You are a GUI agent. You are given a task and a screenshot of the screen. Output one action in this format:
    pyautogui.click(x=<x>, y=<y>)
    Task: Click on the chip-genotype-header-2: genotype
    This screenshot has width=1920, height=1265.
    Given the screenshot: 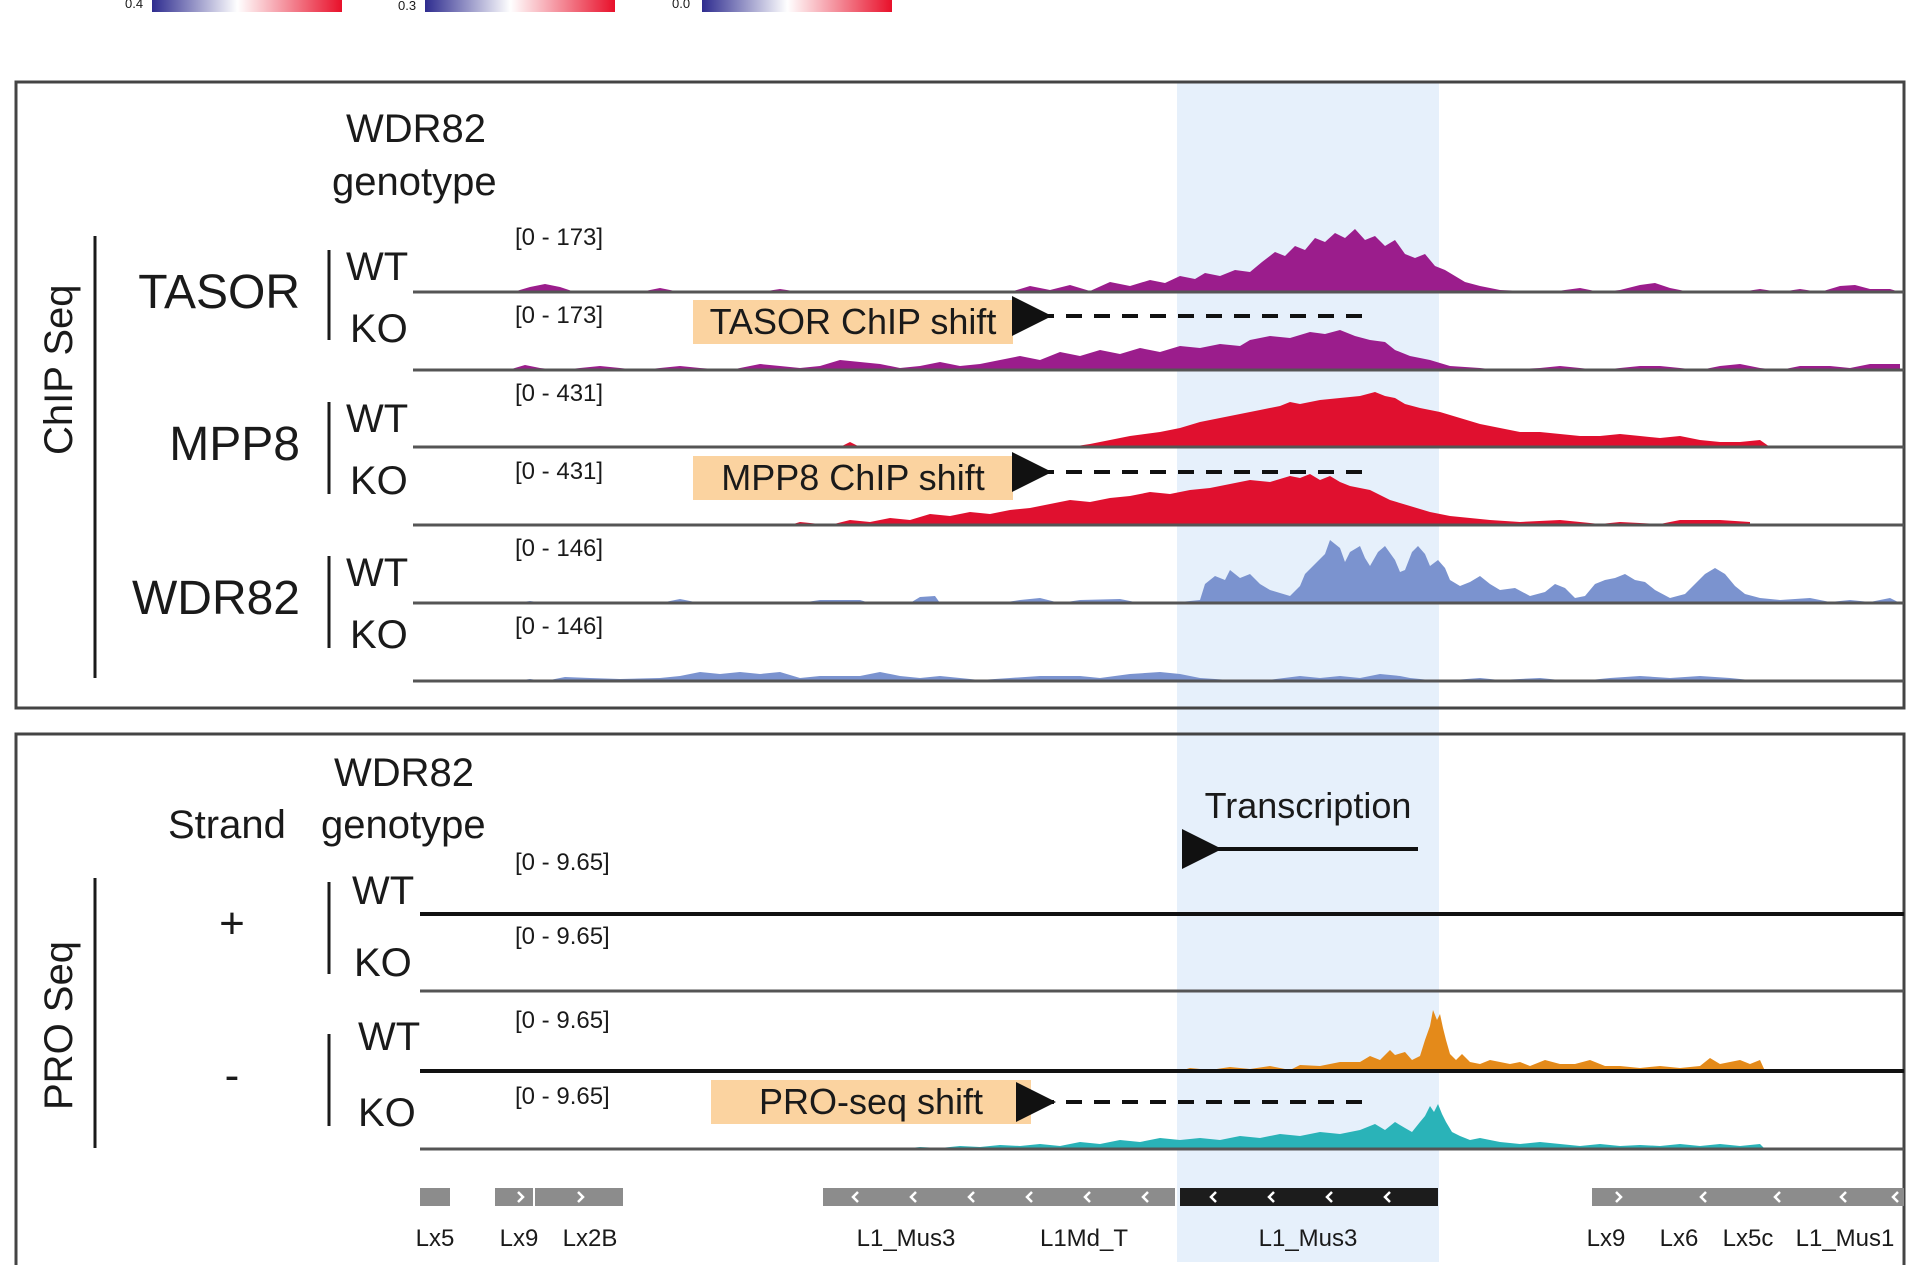 What is the action you would take?
    pyautogui.click(x=414, y=182)
    